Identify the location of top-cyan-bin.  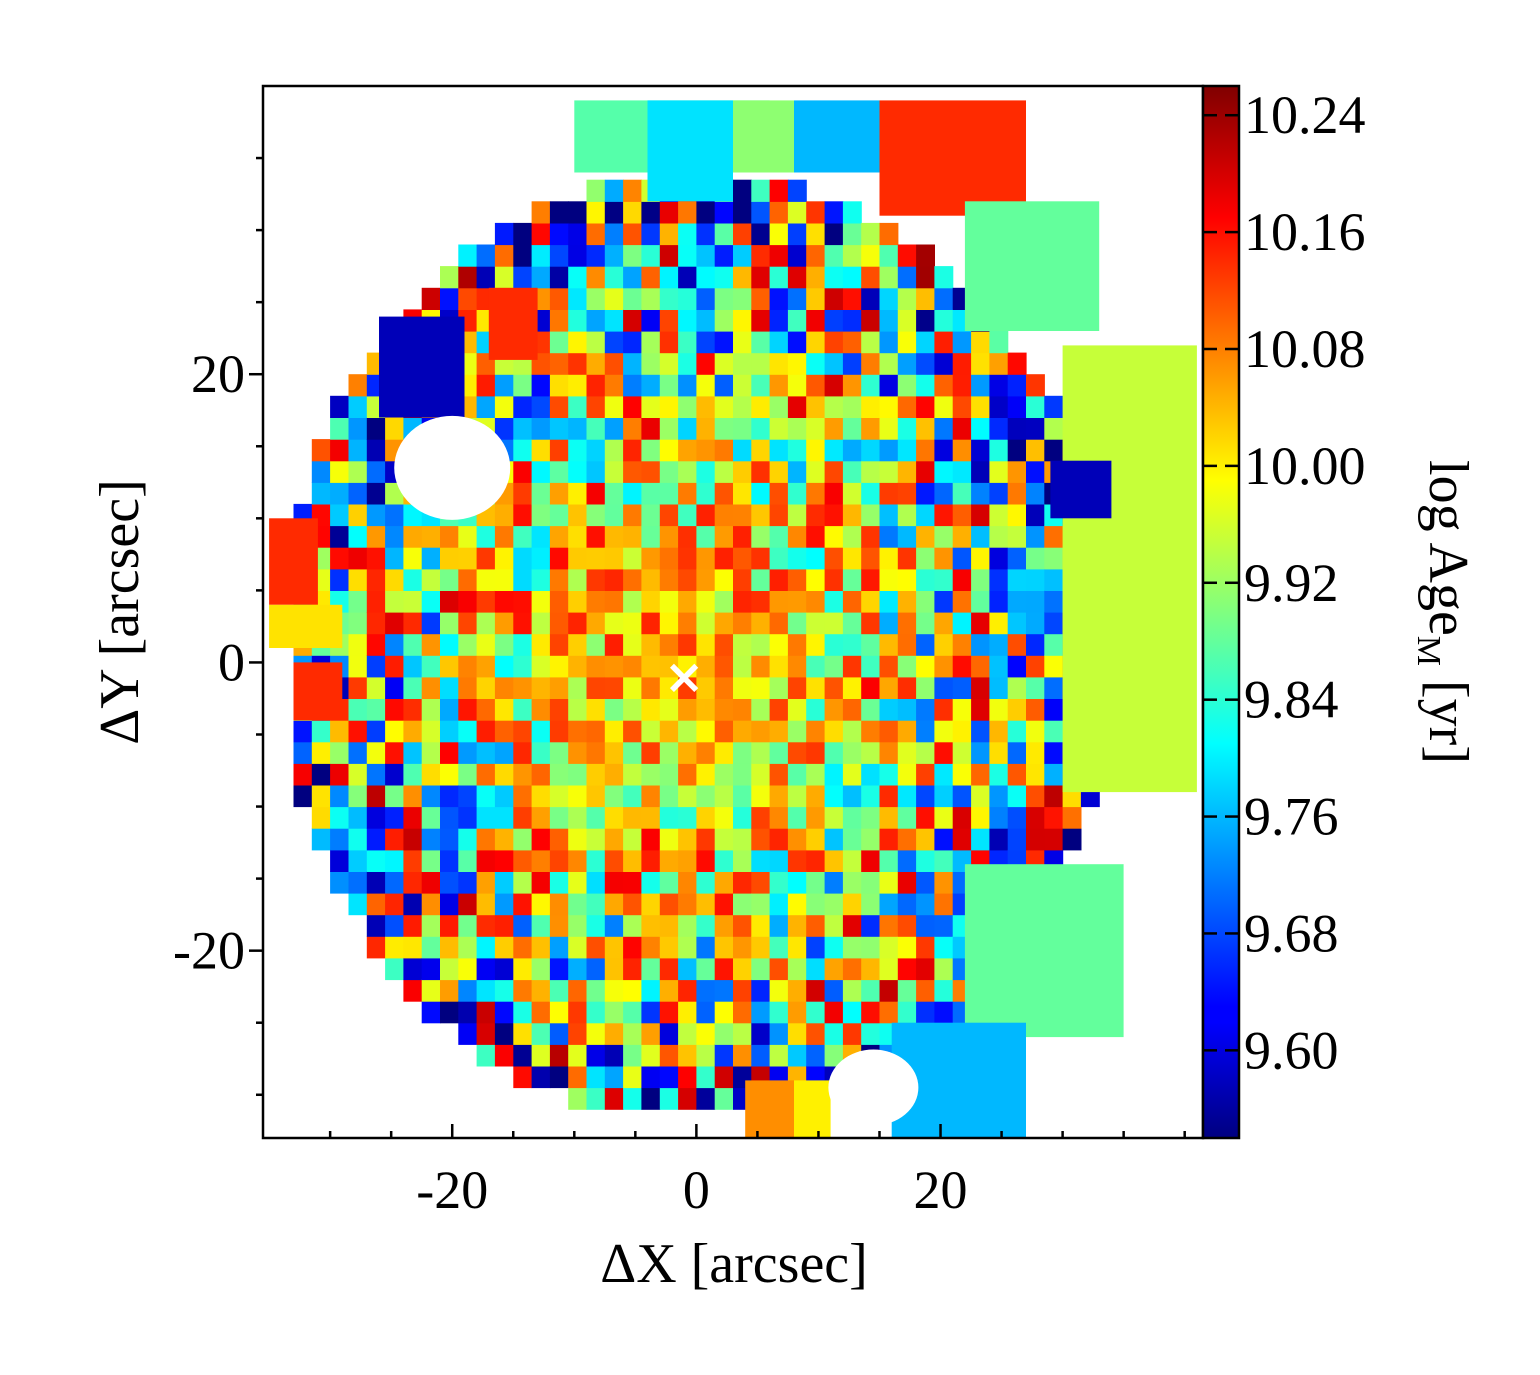
(690, 151).